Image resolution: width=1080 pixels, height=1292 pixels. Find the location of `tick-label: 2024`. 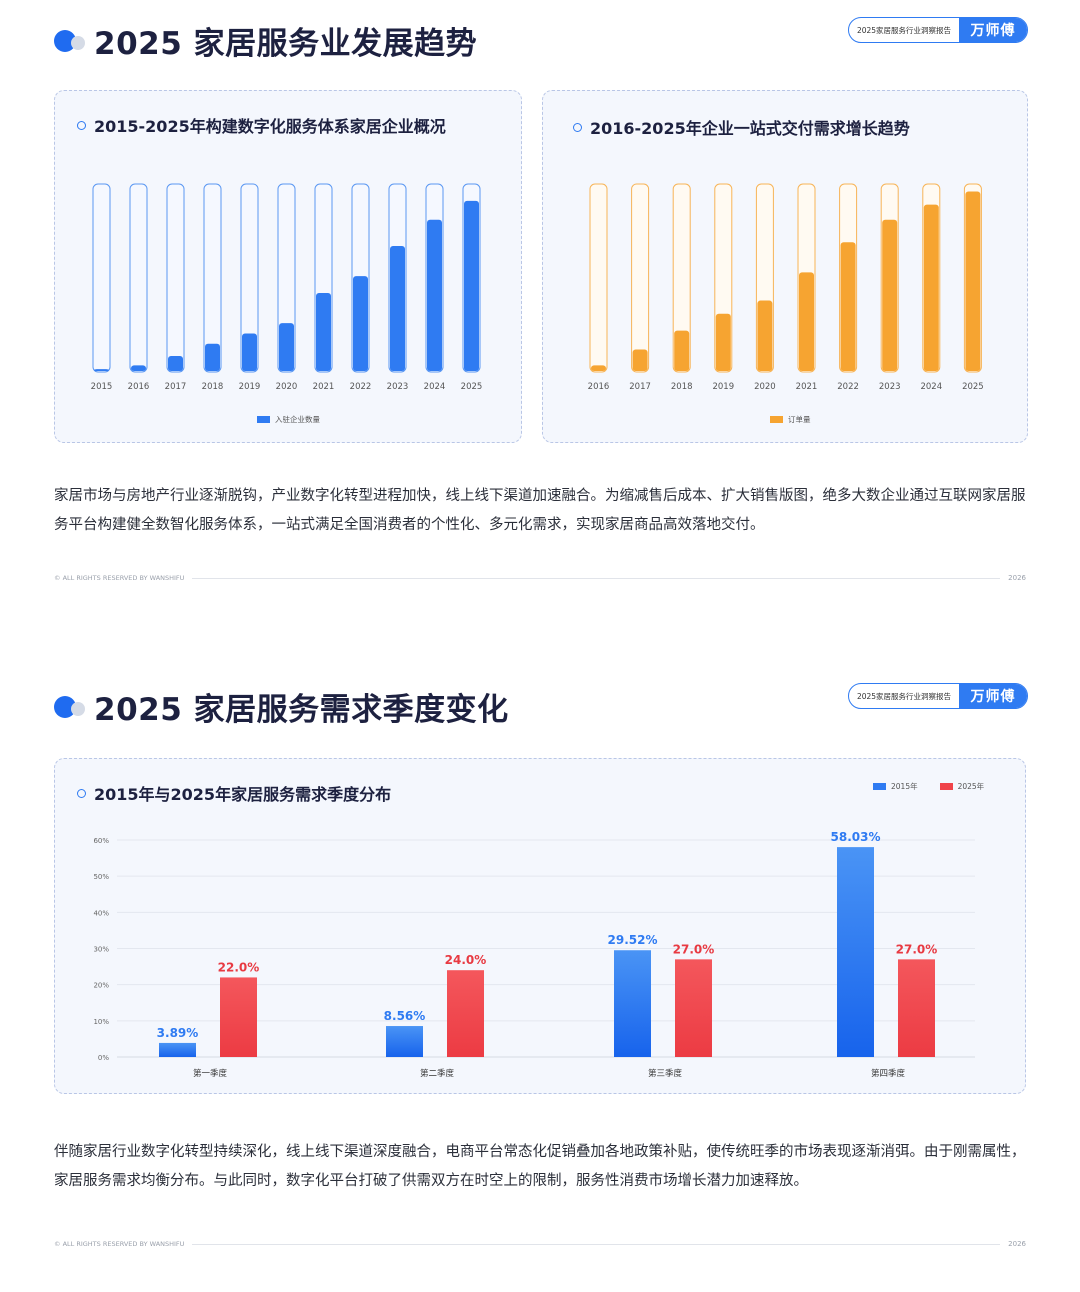

tick-label: 2024 is located at coordinates (435, 387).